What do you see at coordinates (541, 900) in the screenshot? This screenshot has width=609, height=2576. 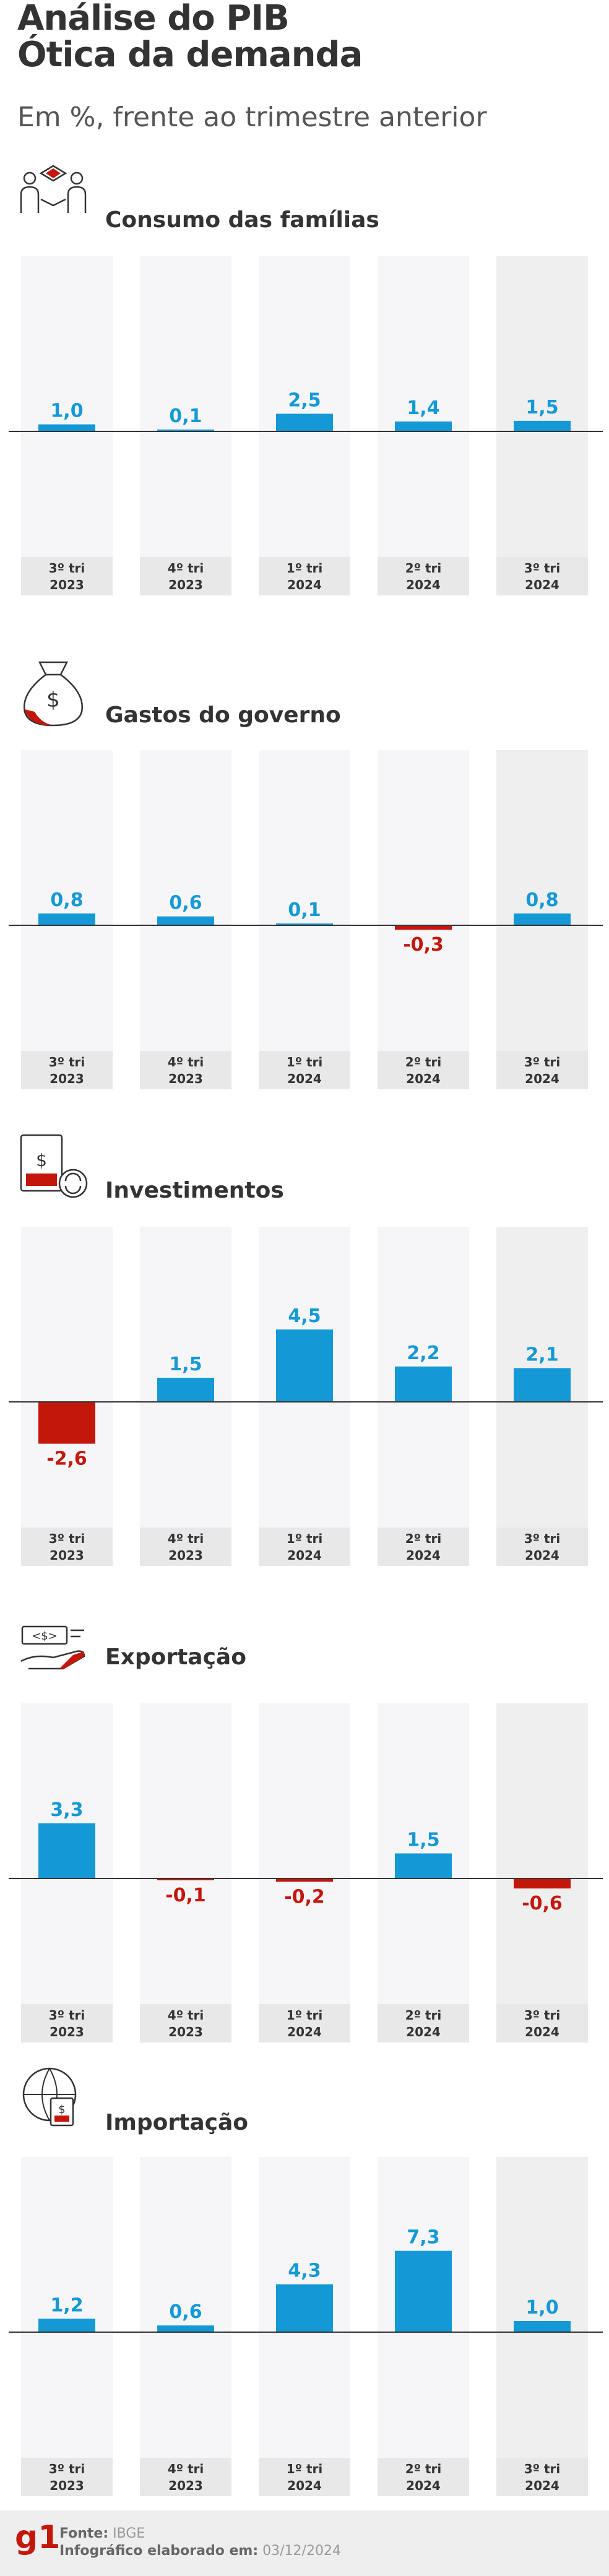 I see `data-label: 0,8` at bounding box center [541, 900].